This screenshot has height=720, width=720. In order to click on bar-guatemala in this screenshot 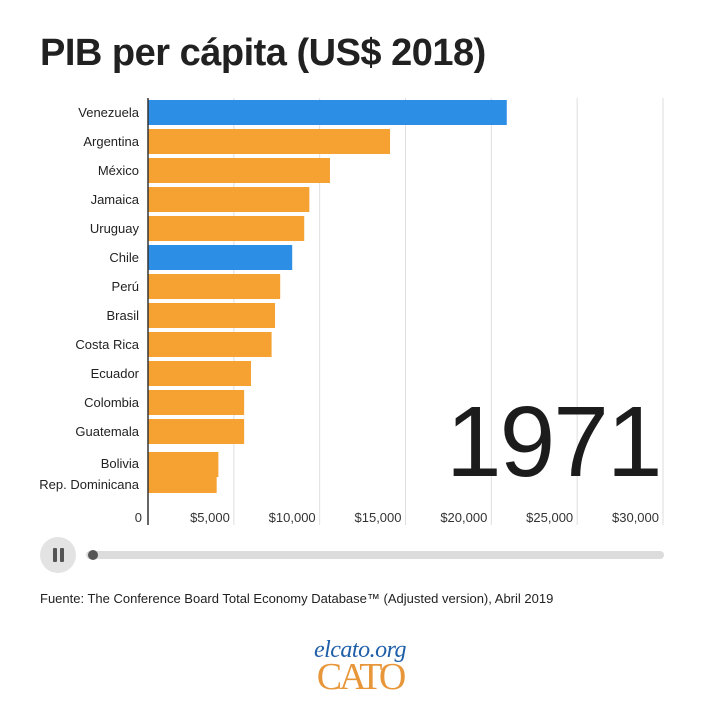, I will do `click(196, 431)`.